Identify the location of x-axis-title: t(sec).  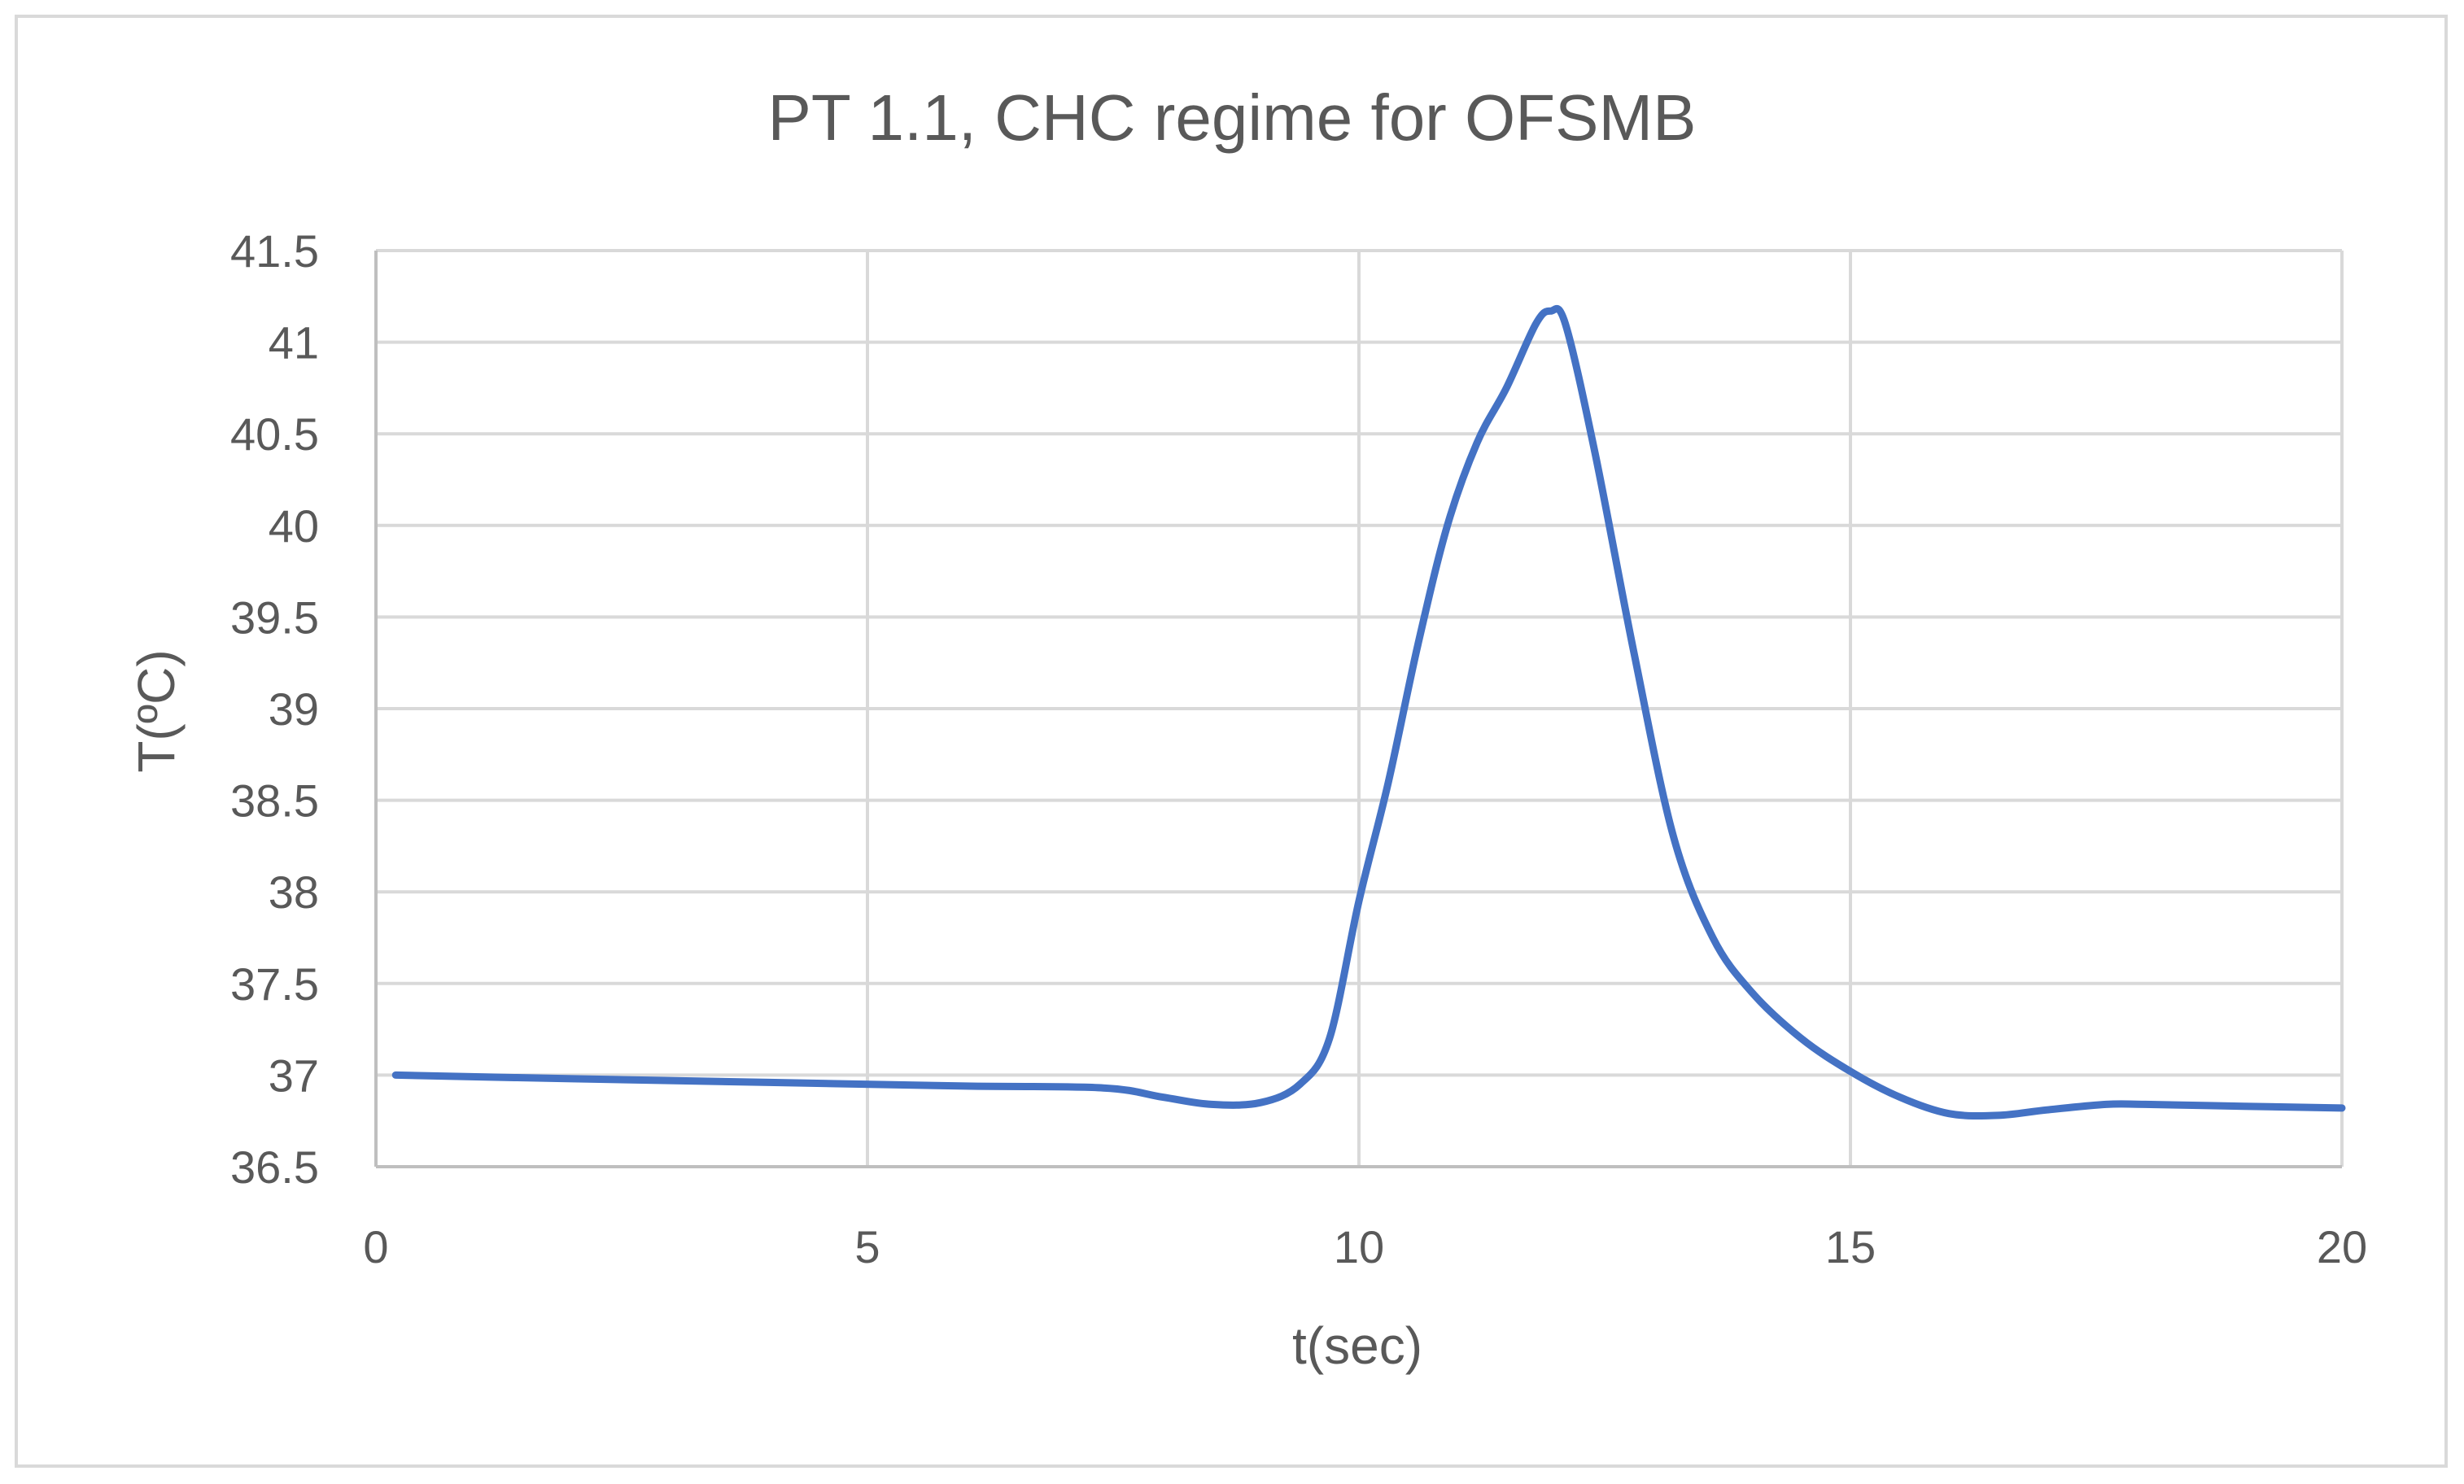
(1357, 1346).